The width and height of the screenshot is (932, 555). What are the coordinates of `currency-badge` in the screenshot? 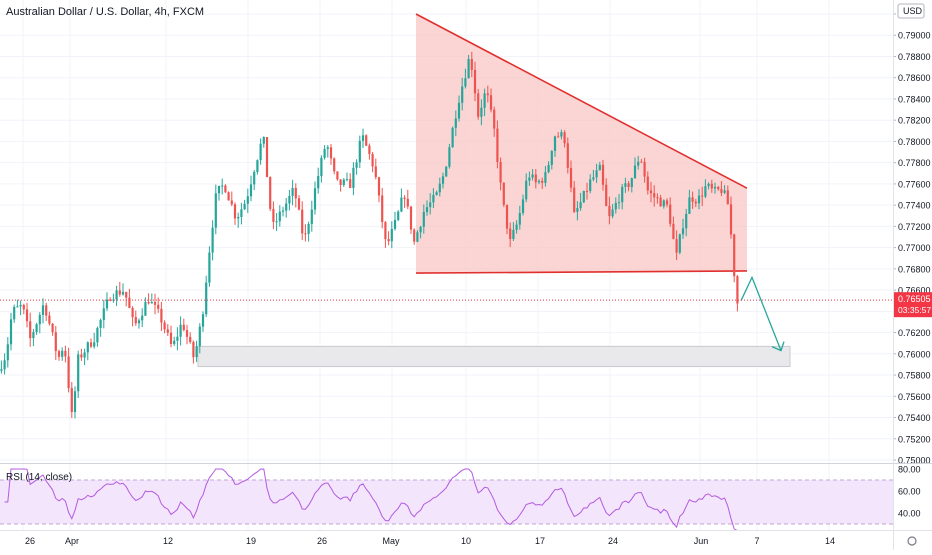 It's located at (911, 11).